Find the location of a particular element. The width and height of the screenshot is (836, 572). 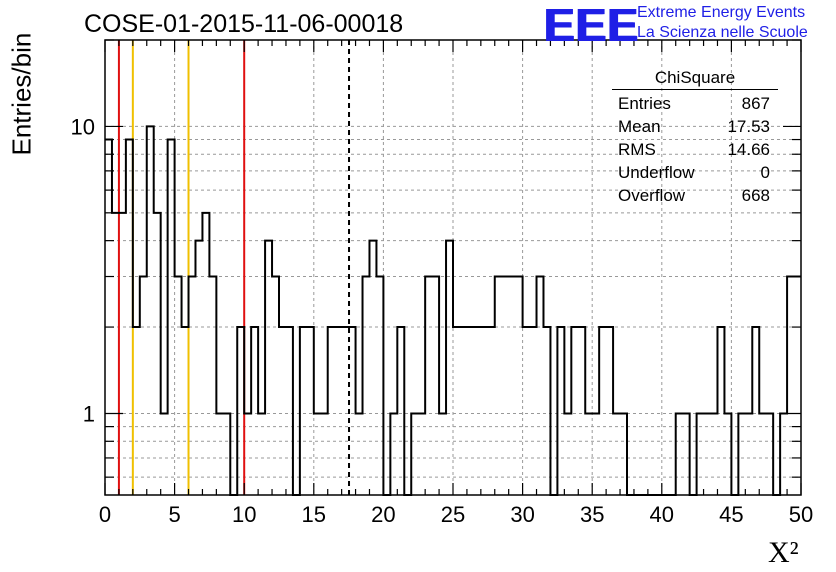

stats-row: Mean 17.53 is located at coordinates (695, 126).